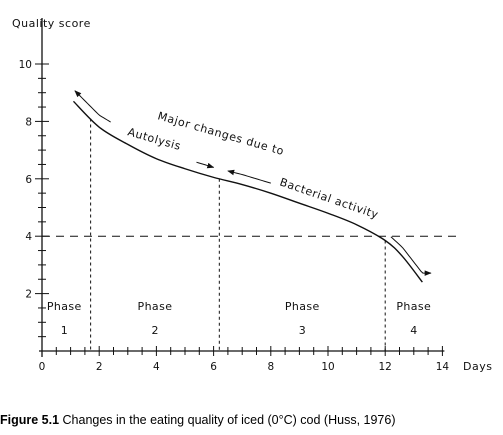 This screenshot has height=435, width=503. Describe the element at coordinates (28, 237) in the screenshot. I see `y-tick-label: 4` at that location.